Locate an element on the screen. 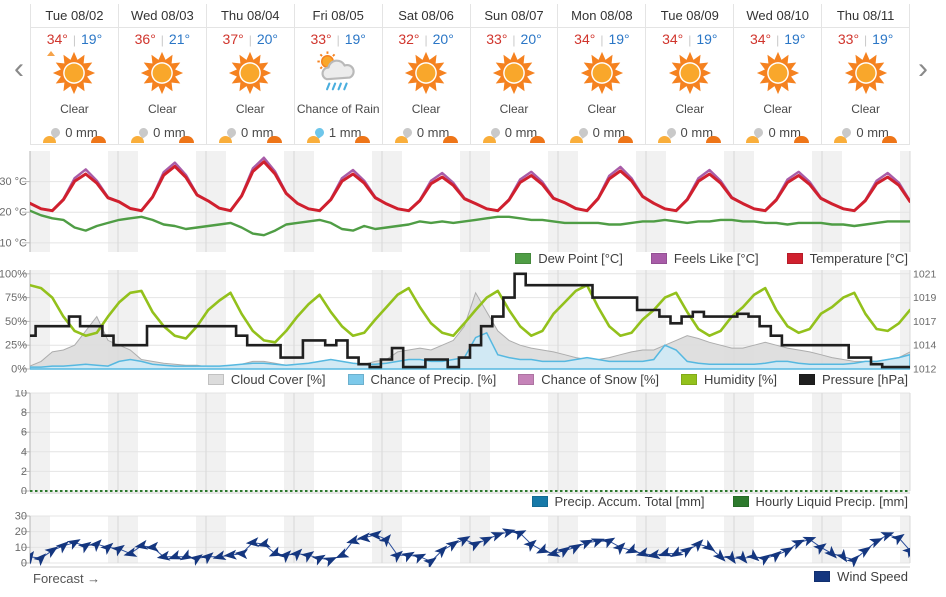 The height and width of the screenshot is (597, 946). y-axis-label: 0 is located at coordinates (24, 564).